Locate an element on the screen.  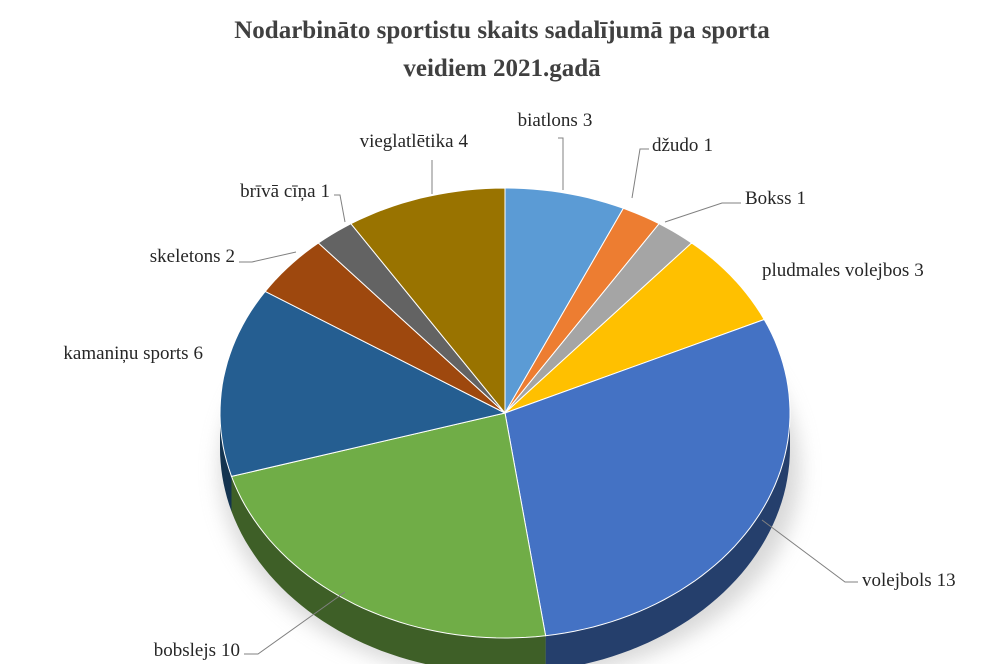
data-label-category: pludmales volejbos is located at coordinates (835, 270).